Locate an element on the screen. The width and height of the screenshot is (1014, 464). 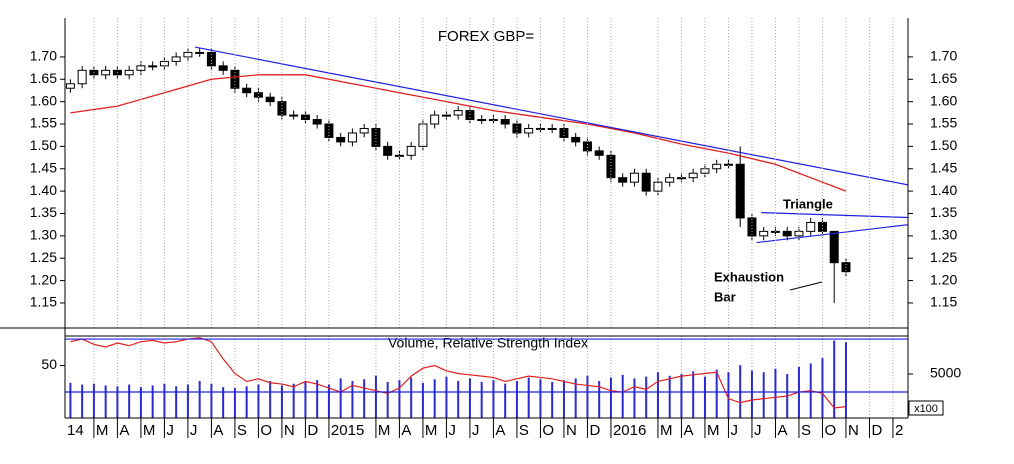
annotation-pointer is located at coordinates (806, 286).